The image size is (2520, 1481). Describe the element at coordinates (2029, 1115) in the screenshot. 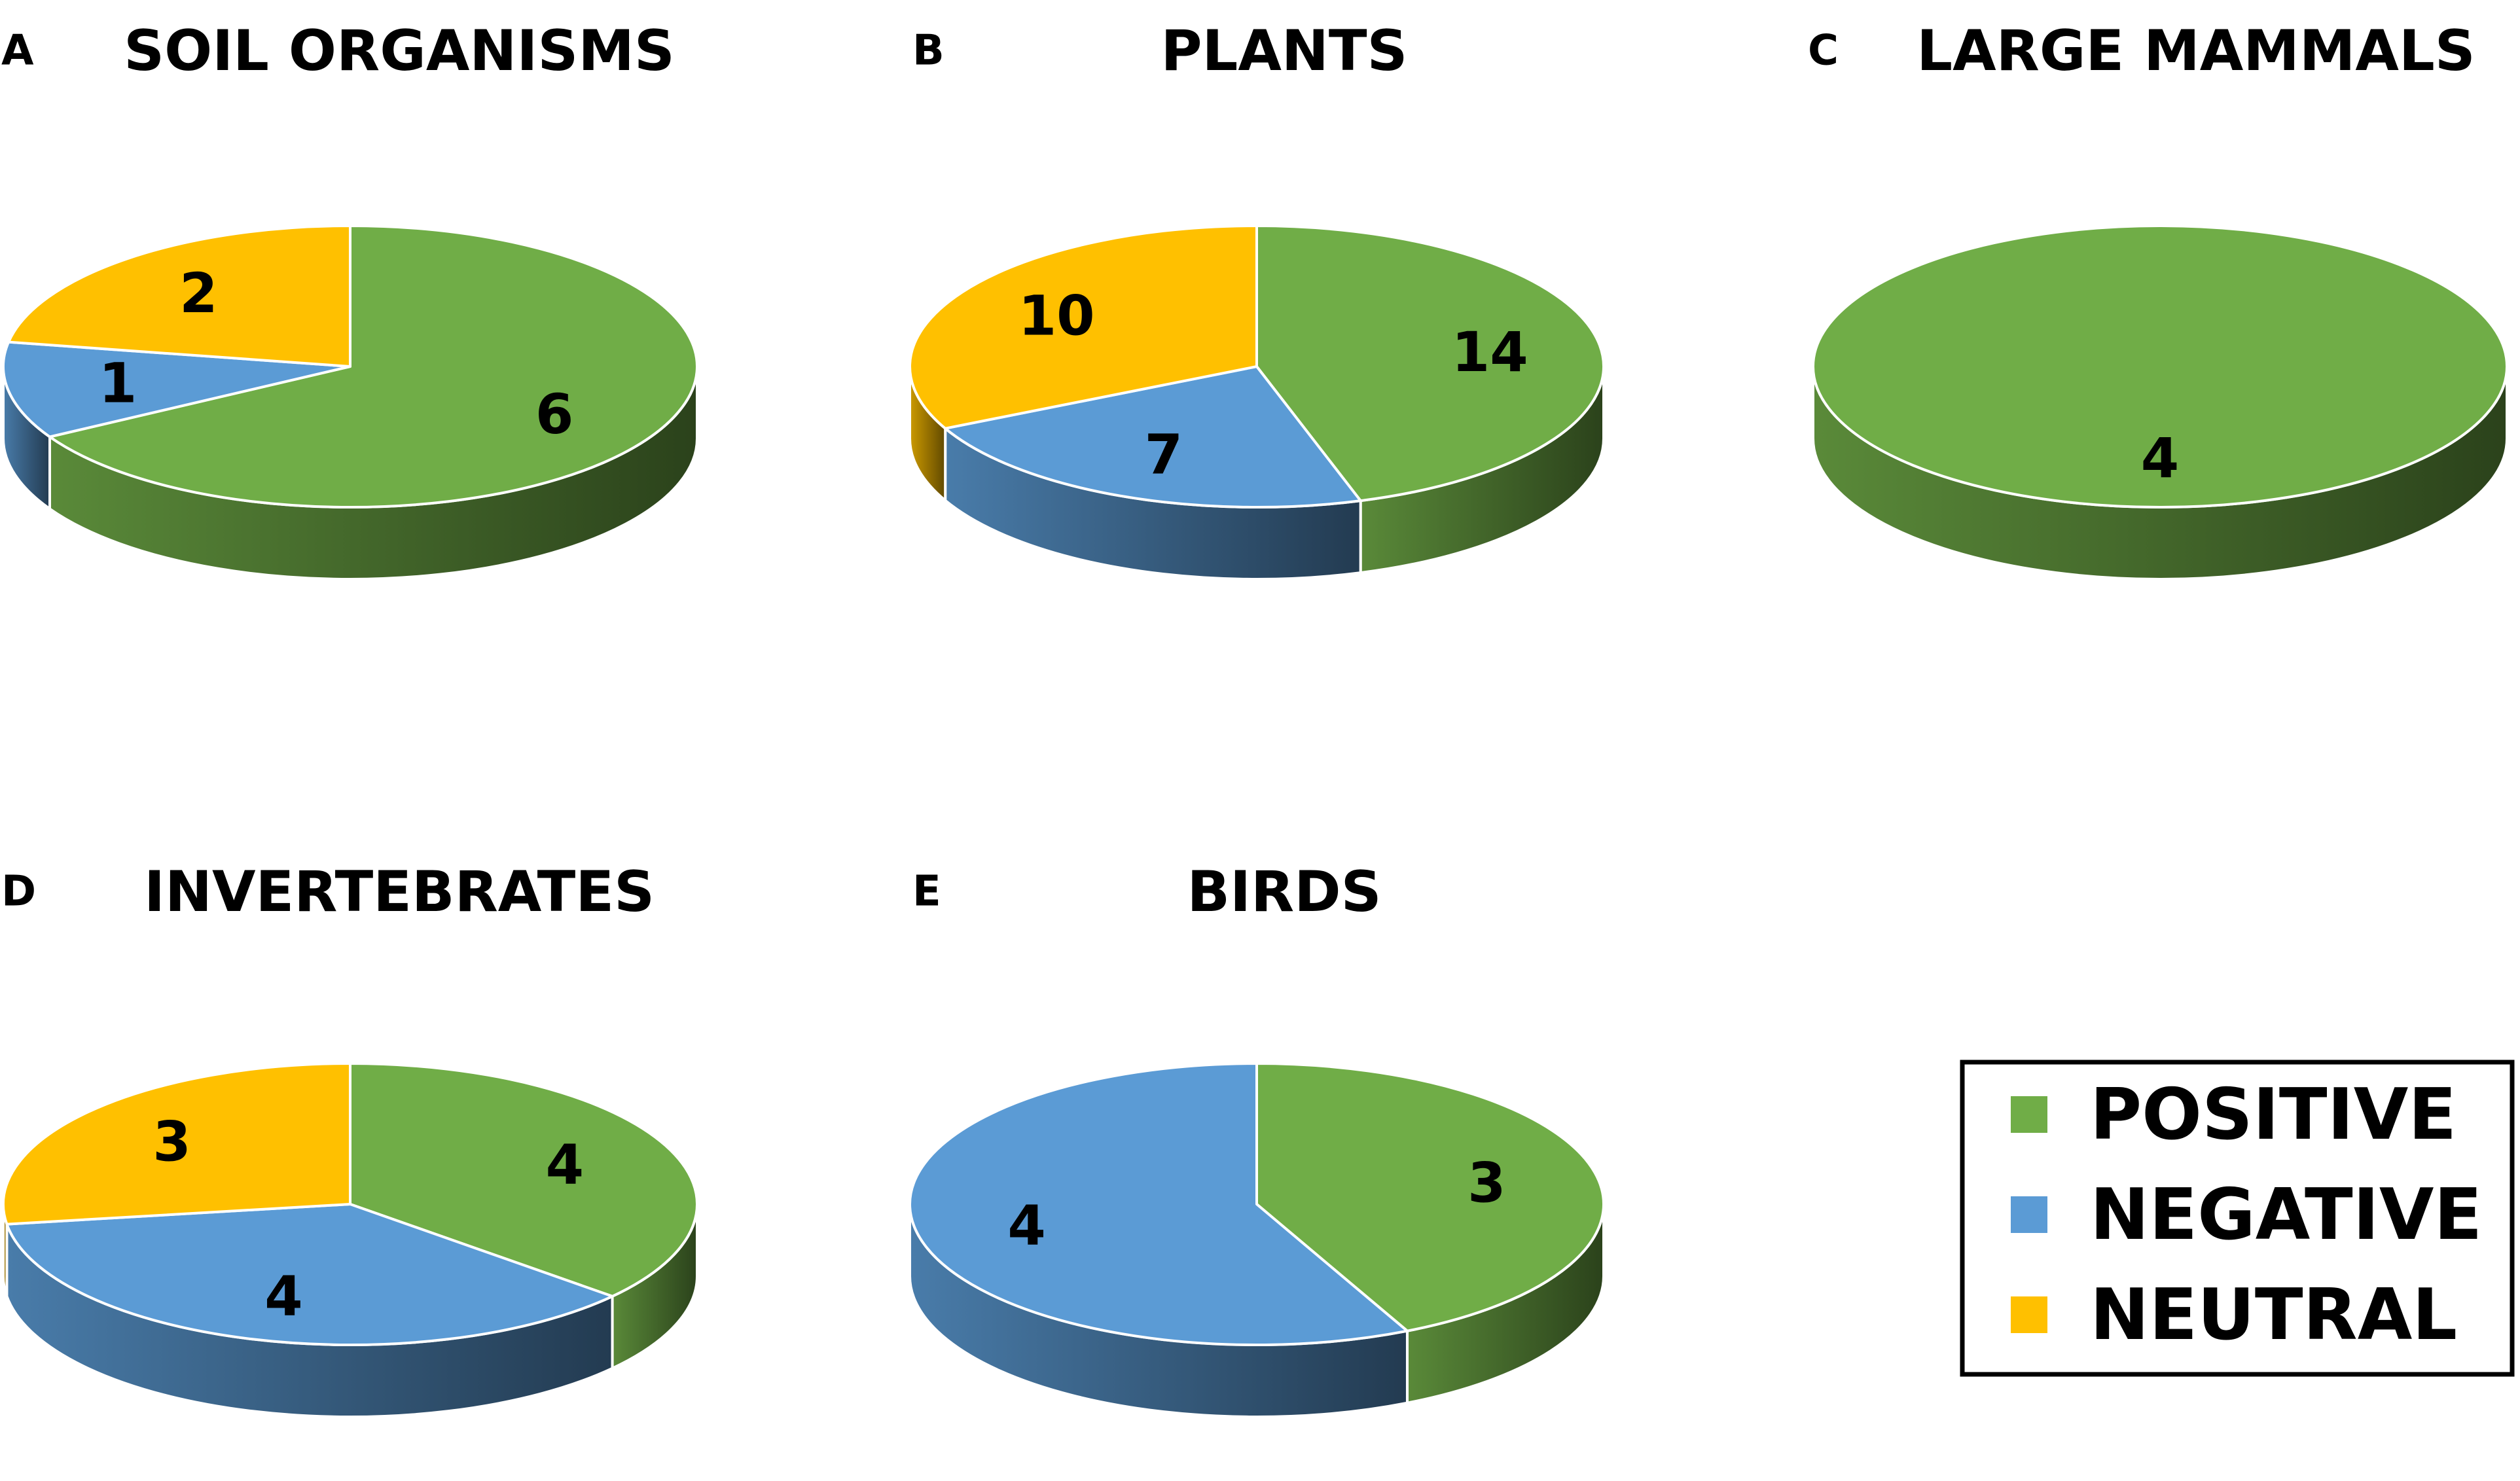

I see `legend-swatch-positive` at that location.